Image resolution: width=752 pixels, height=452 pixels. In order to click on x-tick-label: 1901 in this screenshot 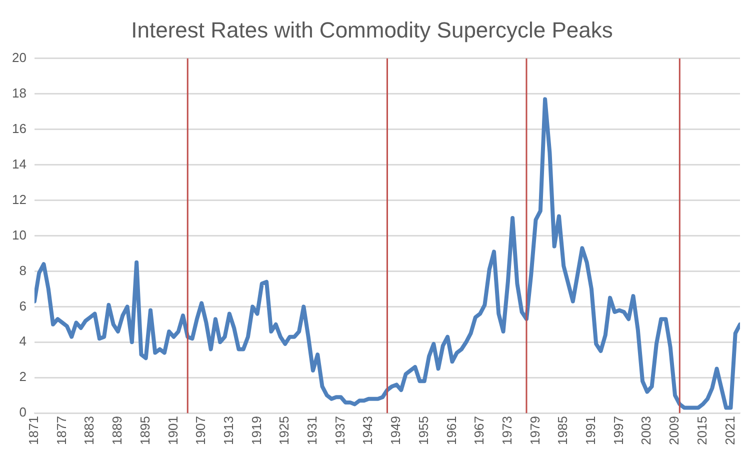, I will do `click(172, 430)`.